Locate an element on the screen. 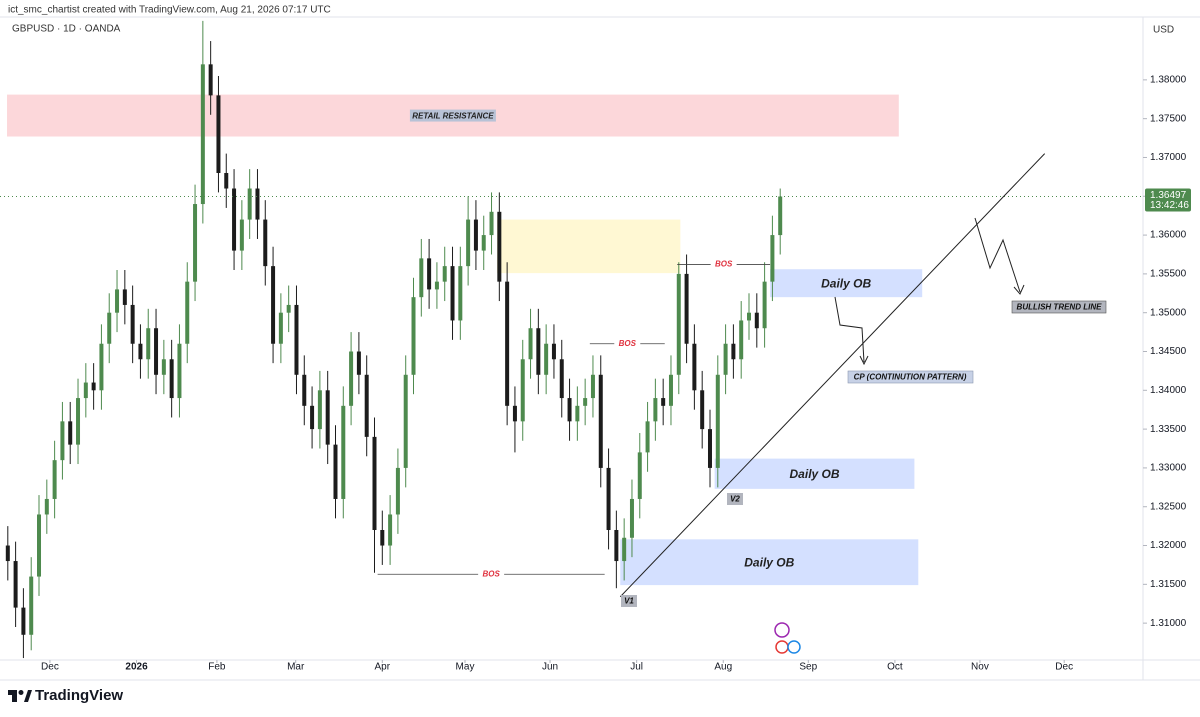  x-tick-label: Nov is located at coordinates (980, 667).